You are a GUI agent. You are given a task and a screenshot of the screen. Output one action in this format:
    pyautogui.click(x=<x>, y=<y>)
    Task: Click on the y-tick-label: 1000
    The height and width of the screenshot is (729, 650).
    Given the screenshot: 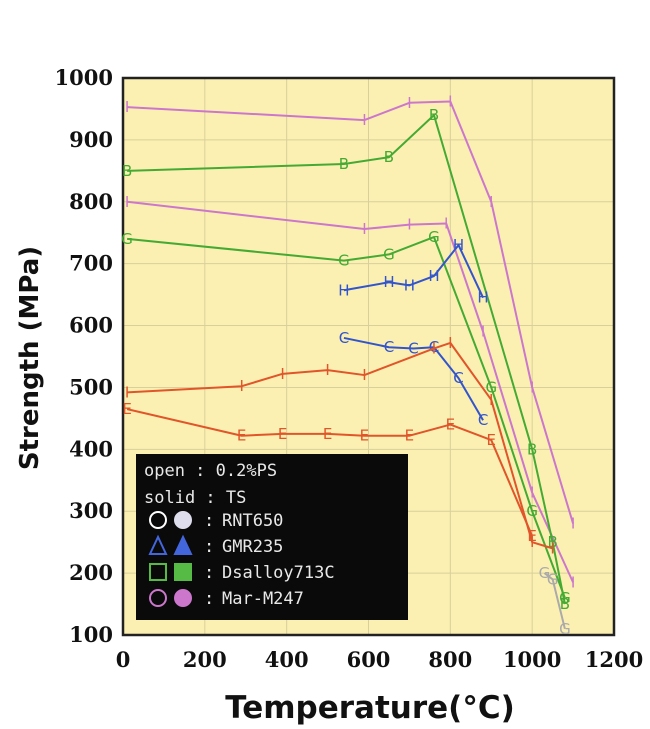 What is the action you would take?
    pyautogui.click(x=84, y=77)
    